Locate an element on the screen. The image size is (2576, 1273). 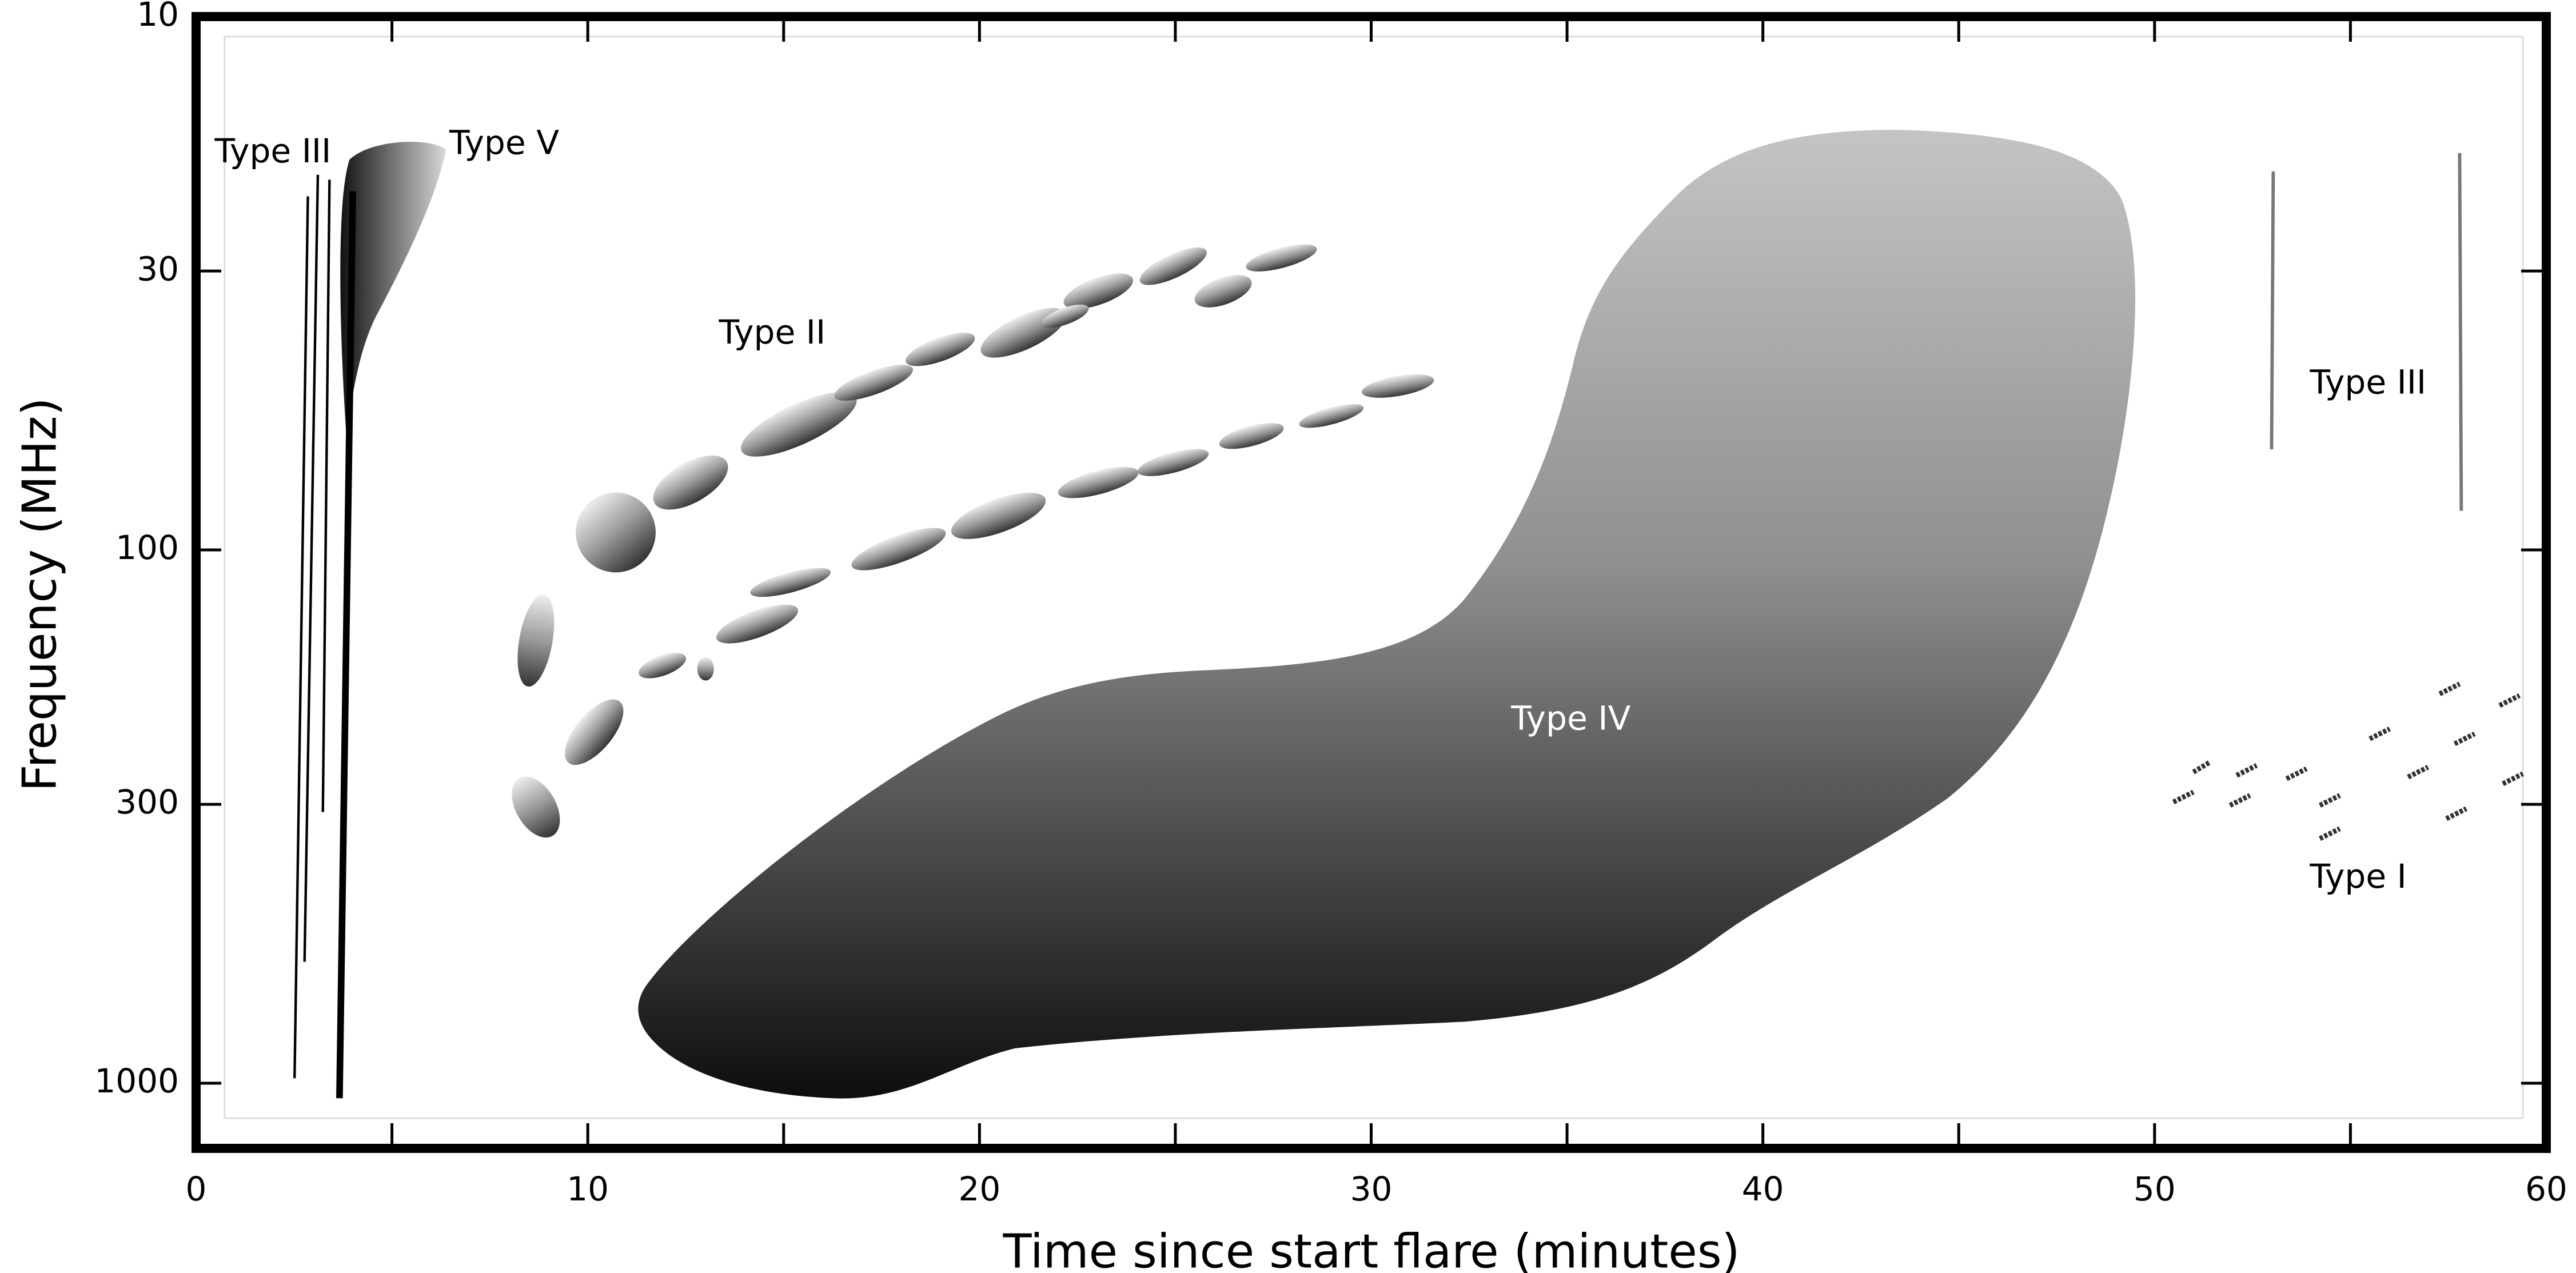
x-tick-label: 10 is located at coordinates (588, 1189).